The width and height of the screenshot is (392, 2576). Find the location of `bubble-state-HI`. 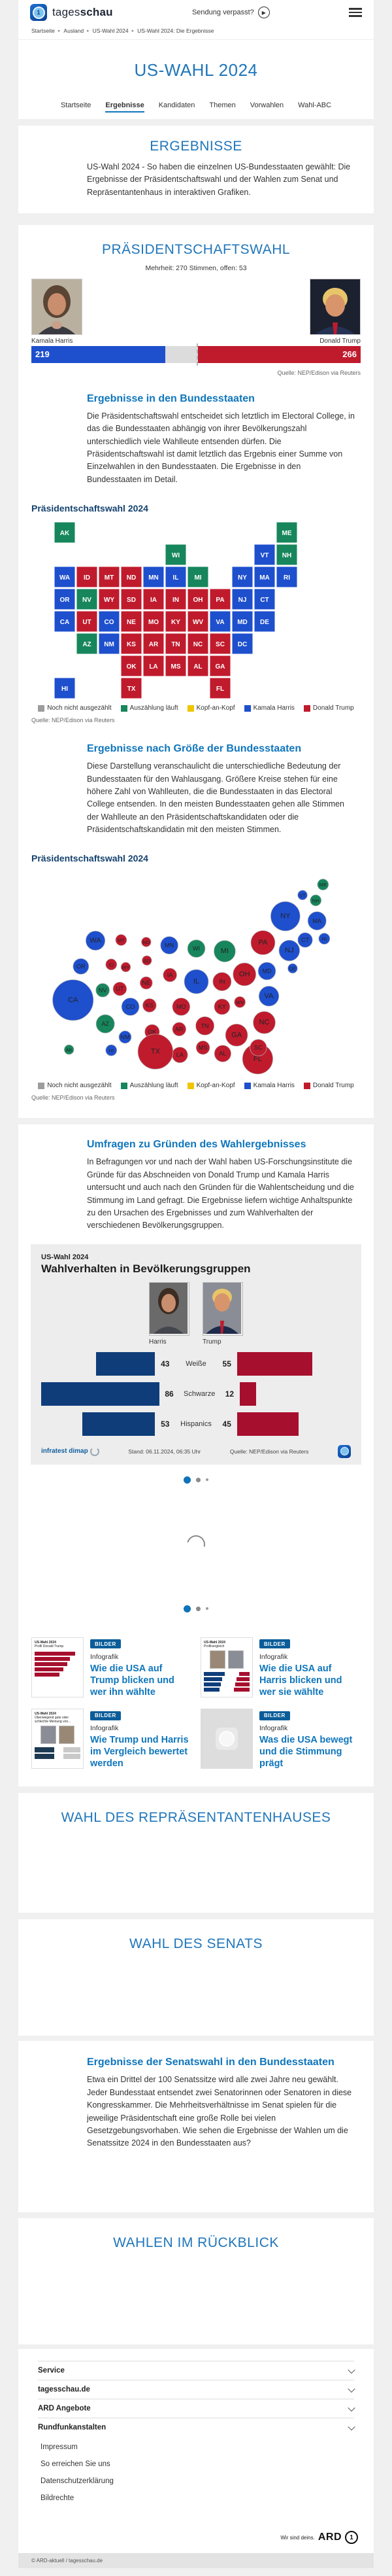

bubble-state-HI is located at coordinates (111, 1050).